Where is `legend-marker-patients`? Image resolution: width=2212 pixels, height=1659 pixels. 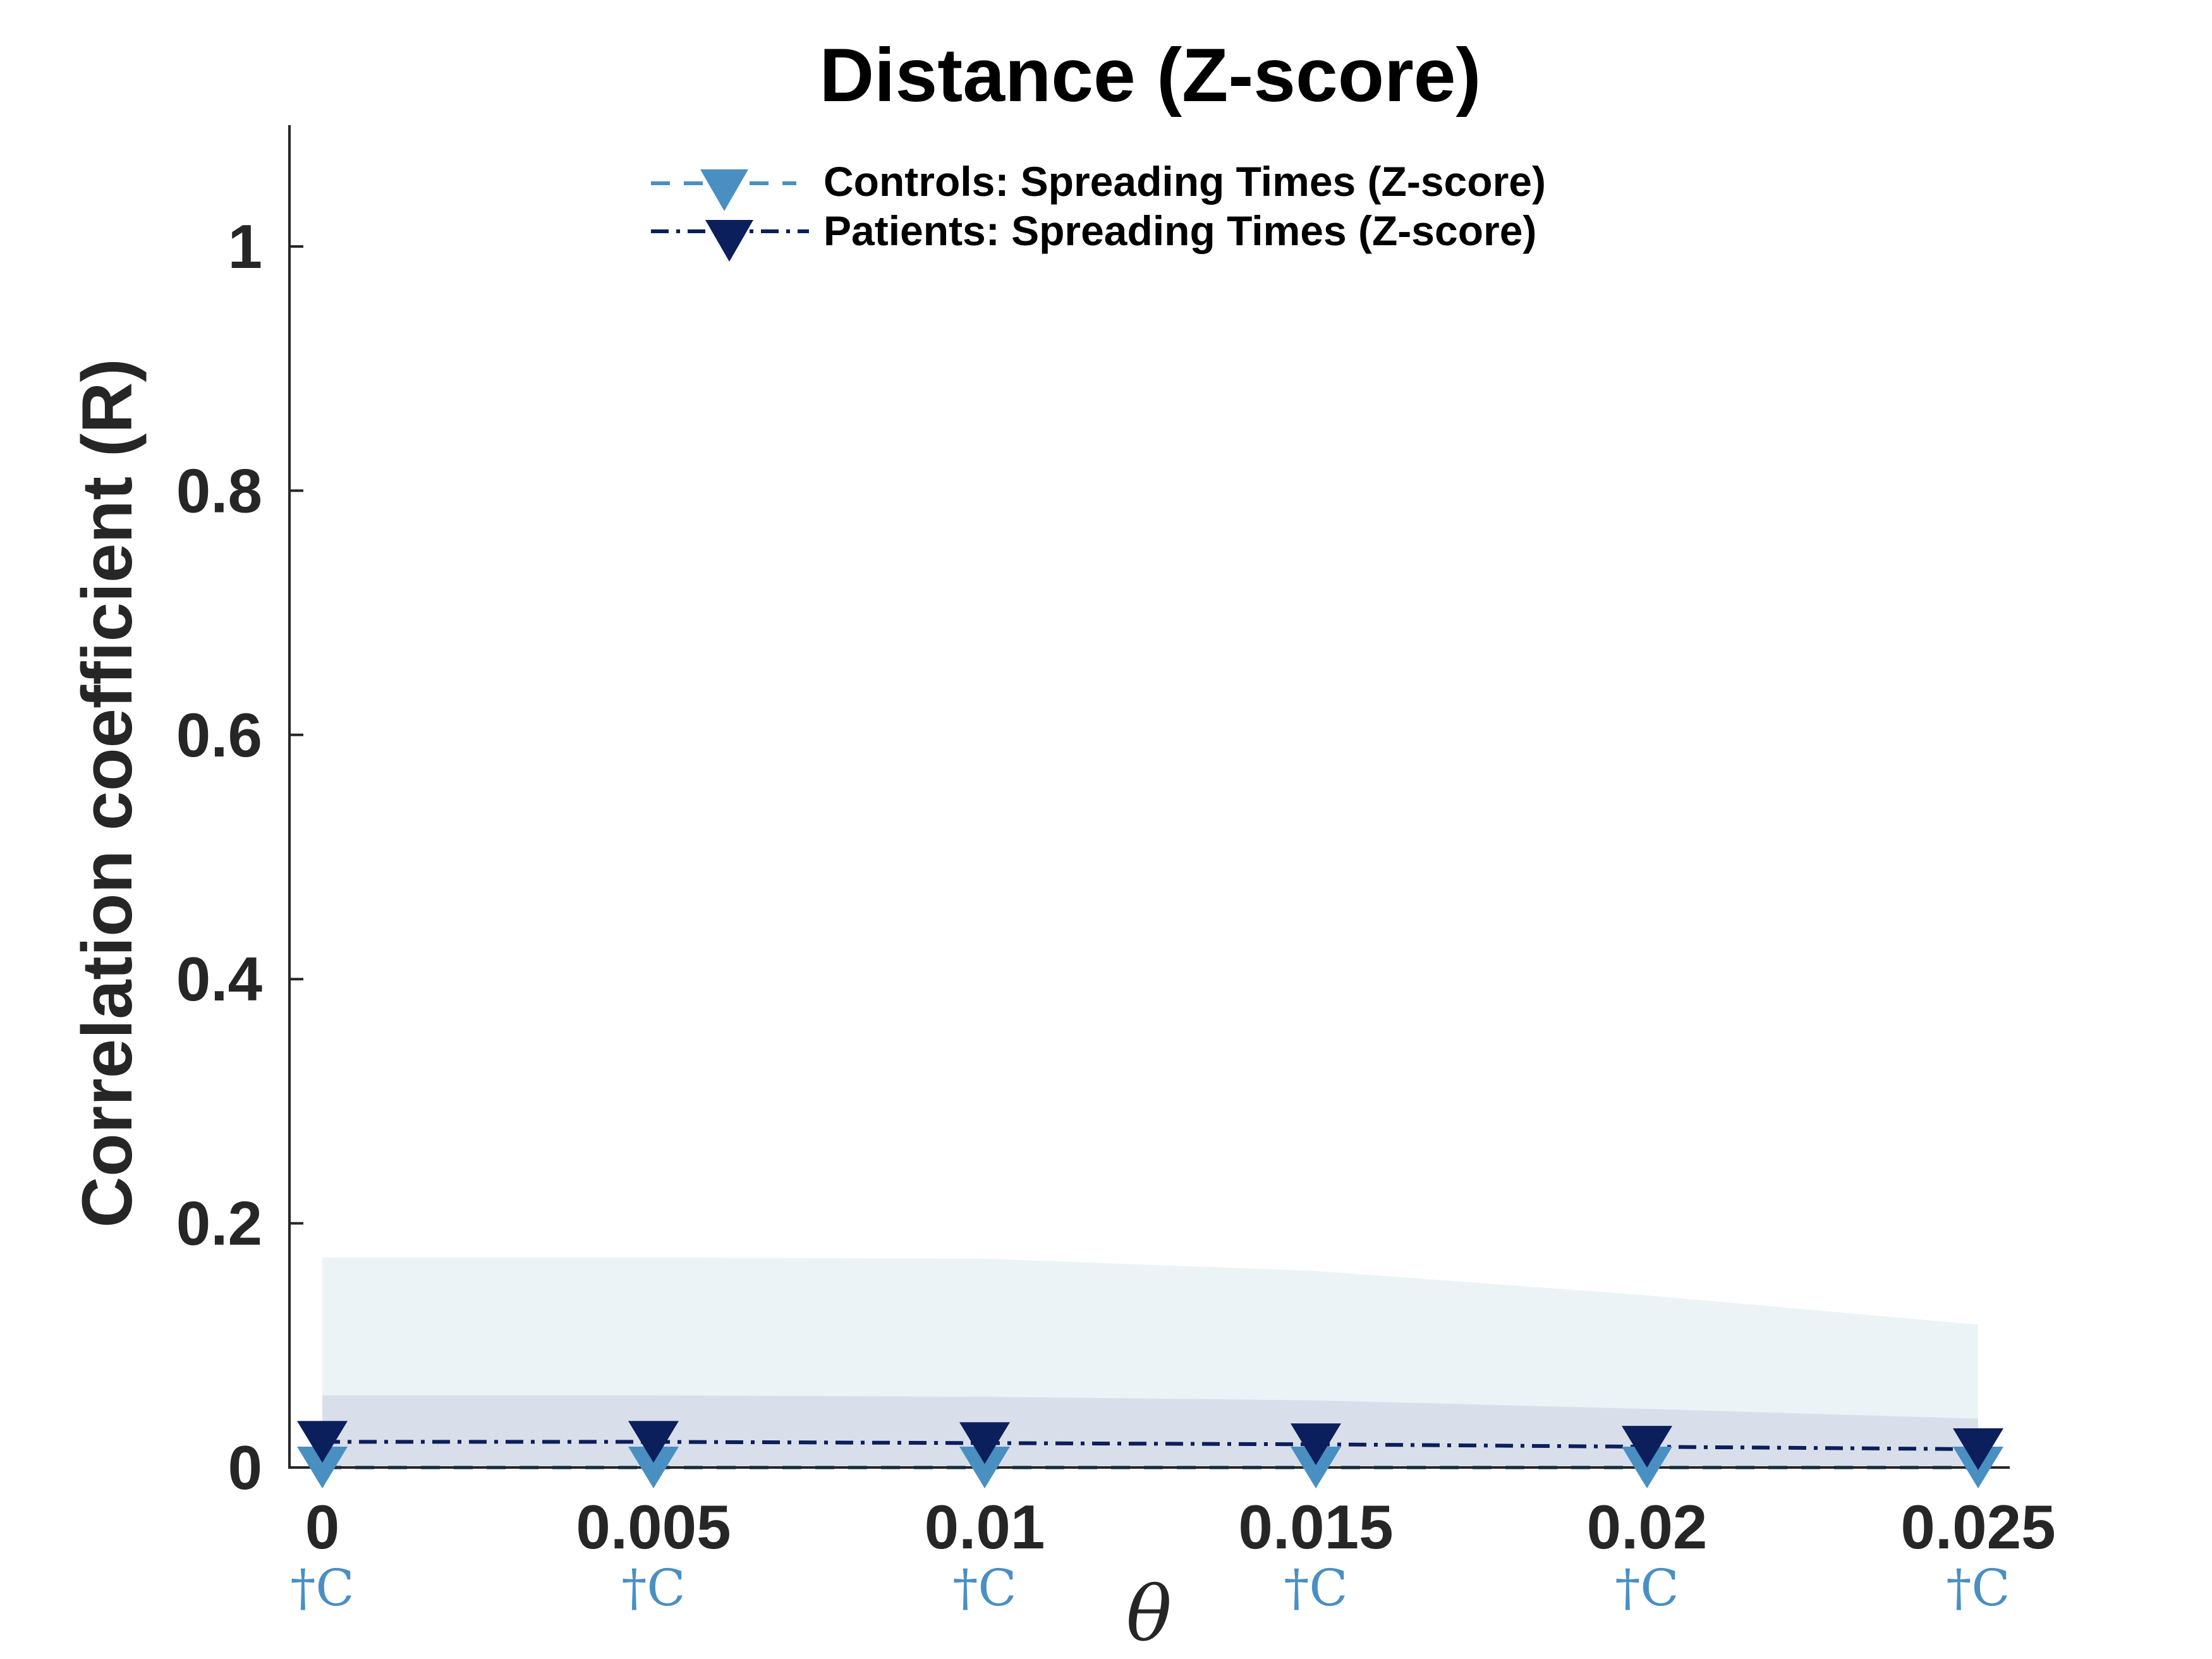 legend-marker-patients is located at coordinates (729, 241).